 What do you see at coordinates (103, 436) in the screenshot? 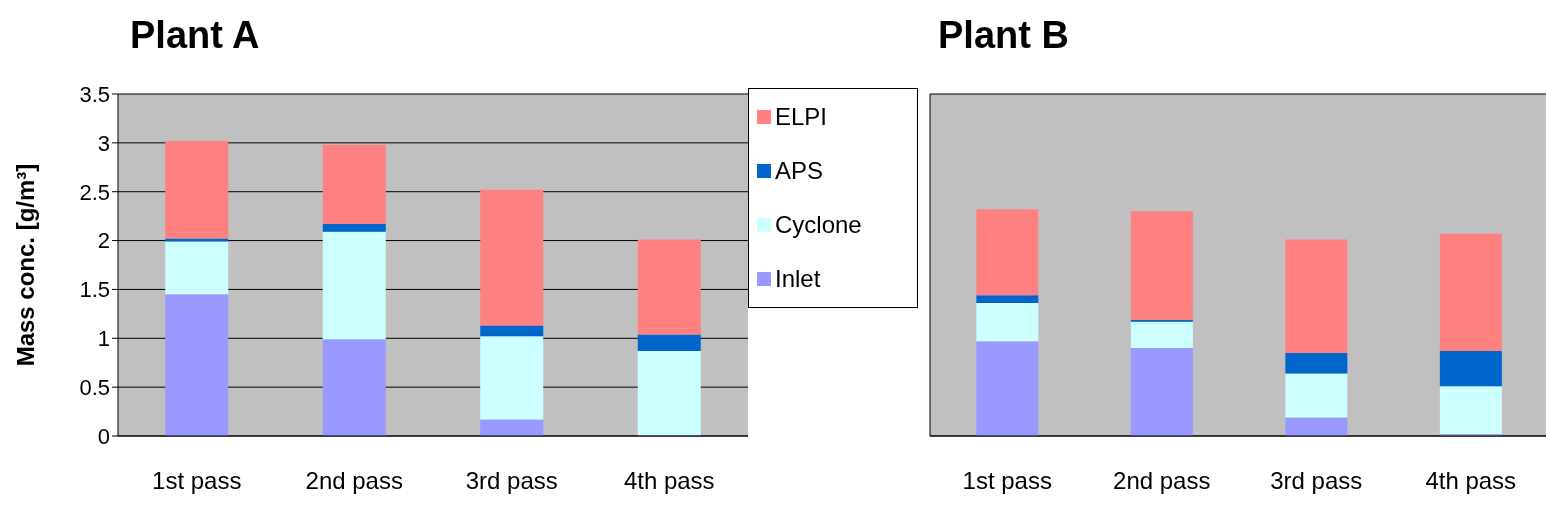
I see `y-tick-label: 0` at bounding box center [103, 436].